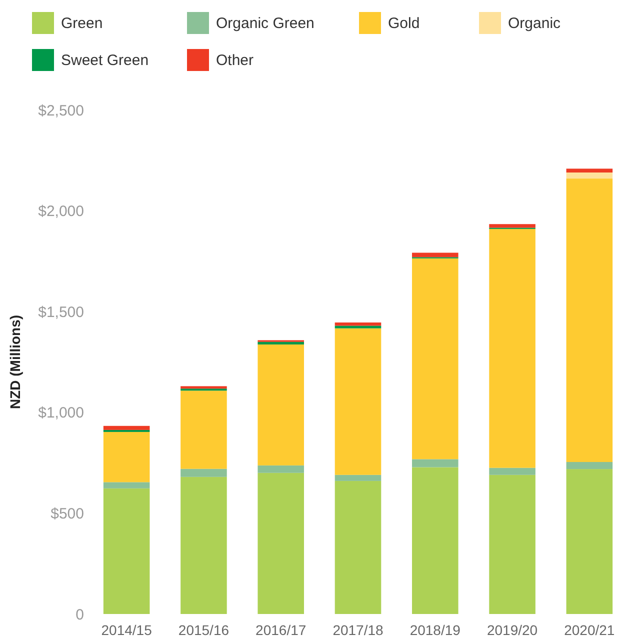 The height and width of the screenshot is (641, 640). Describe the element at coordinates (105, 60) in the screenshot. I see `legend-label: Sweet Green` at that location.